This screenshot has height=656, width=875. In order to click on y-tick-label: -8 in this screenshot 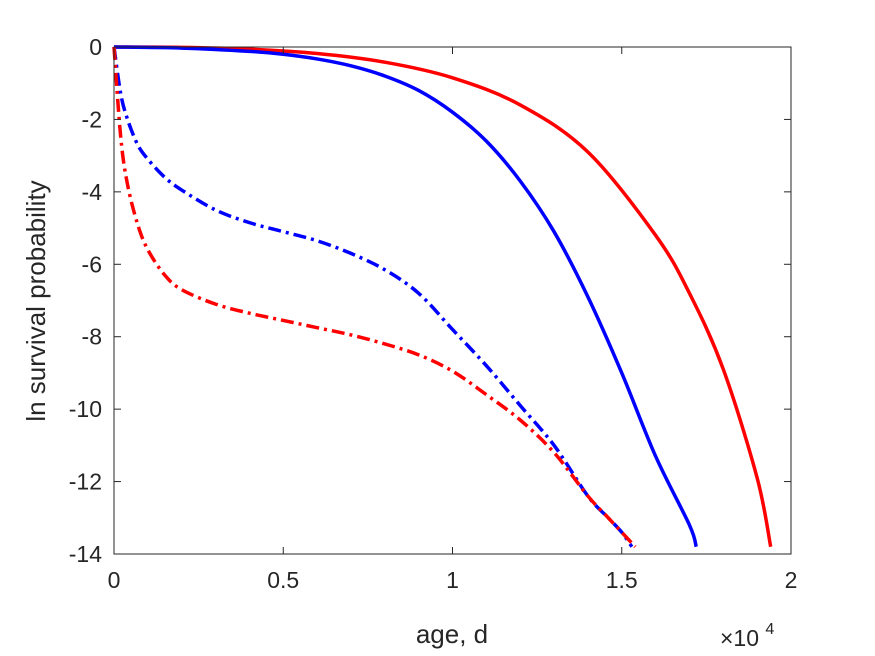, I will do `click(92, 337)`.